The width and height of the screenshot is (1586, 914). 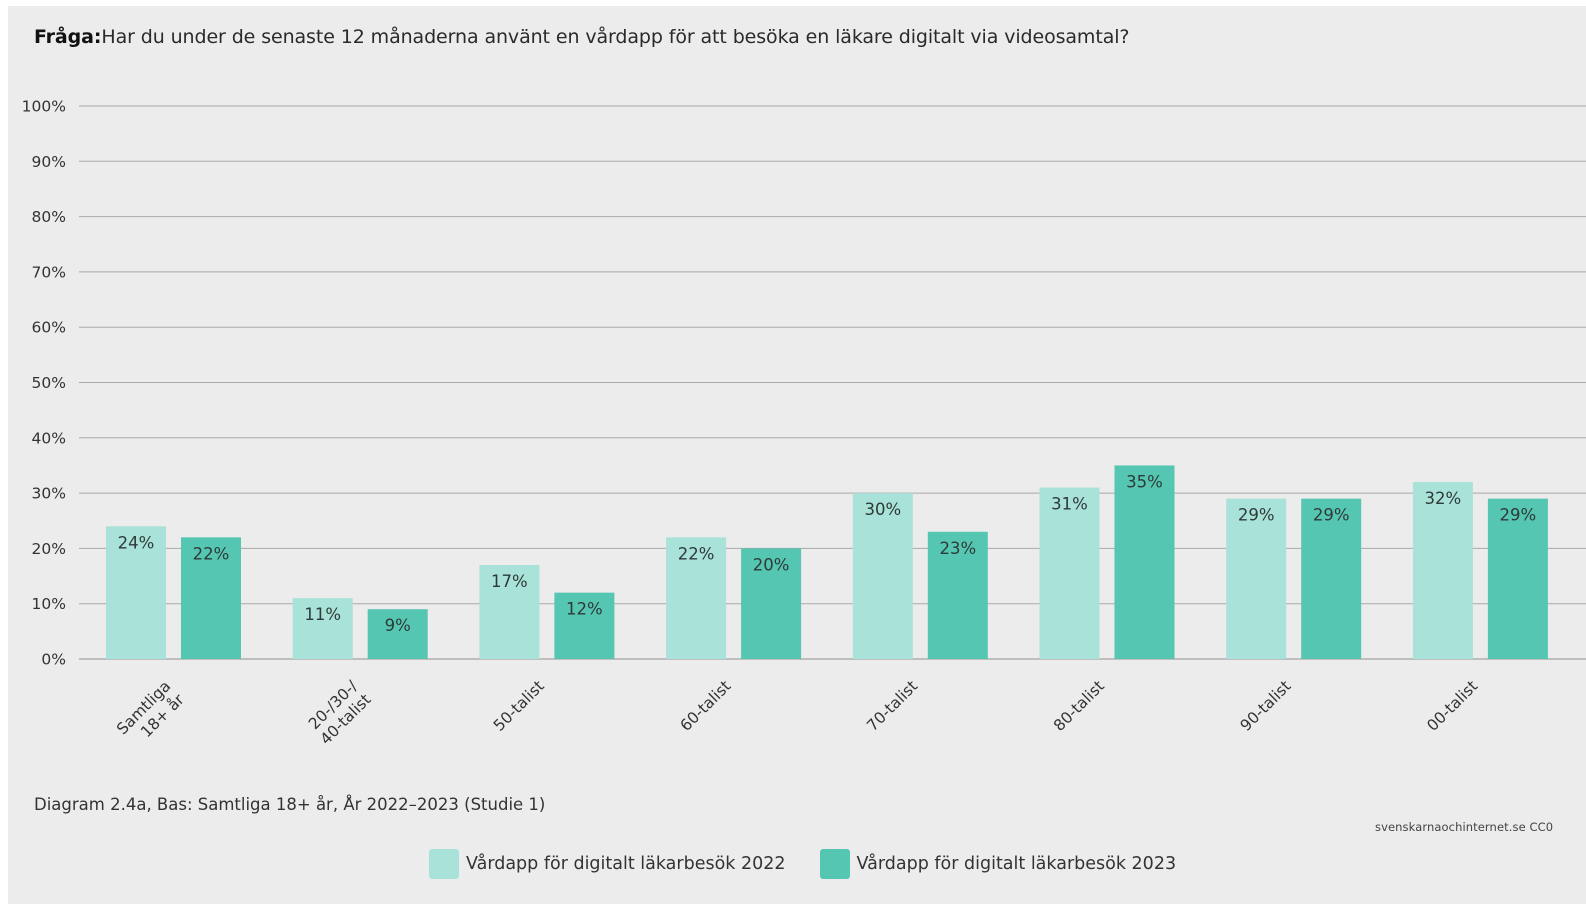 What do you see at coordinates (49, 438) in the screenshot?
I see `y-tick-label: 40%` at bounding box center [49, 438].